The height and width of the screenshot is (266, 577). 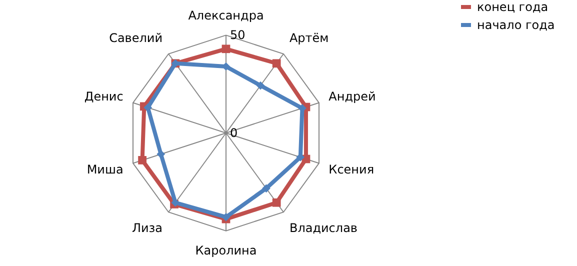 I want to click on legend-label: начало года, so click(x=516, y=25).